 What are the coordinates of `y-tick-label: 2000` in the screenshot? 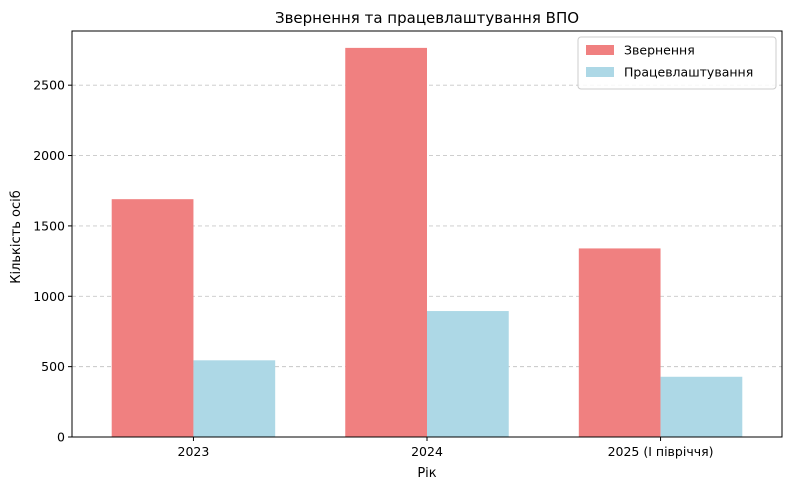 It's located at (49, 155).